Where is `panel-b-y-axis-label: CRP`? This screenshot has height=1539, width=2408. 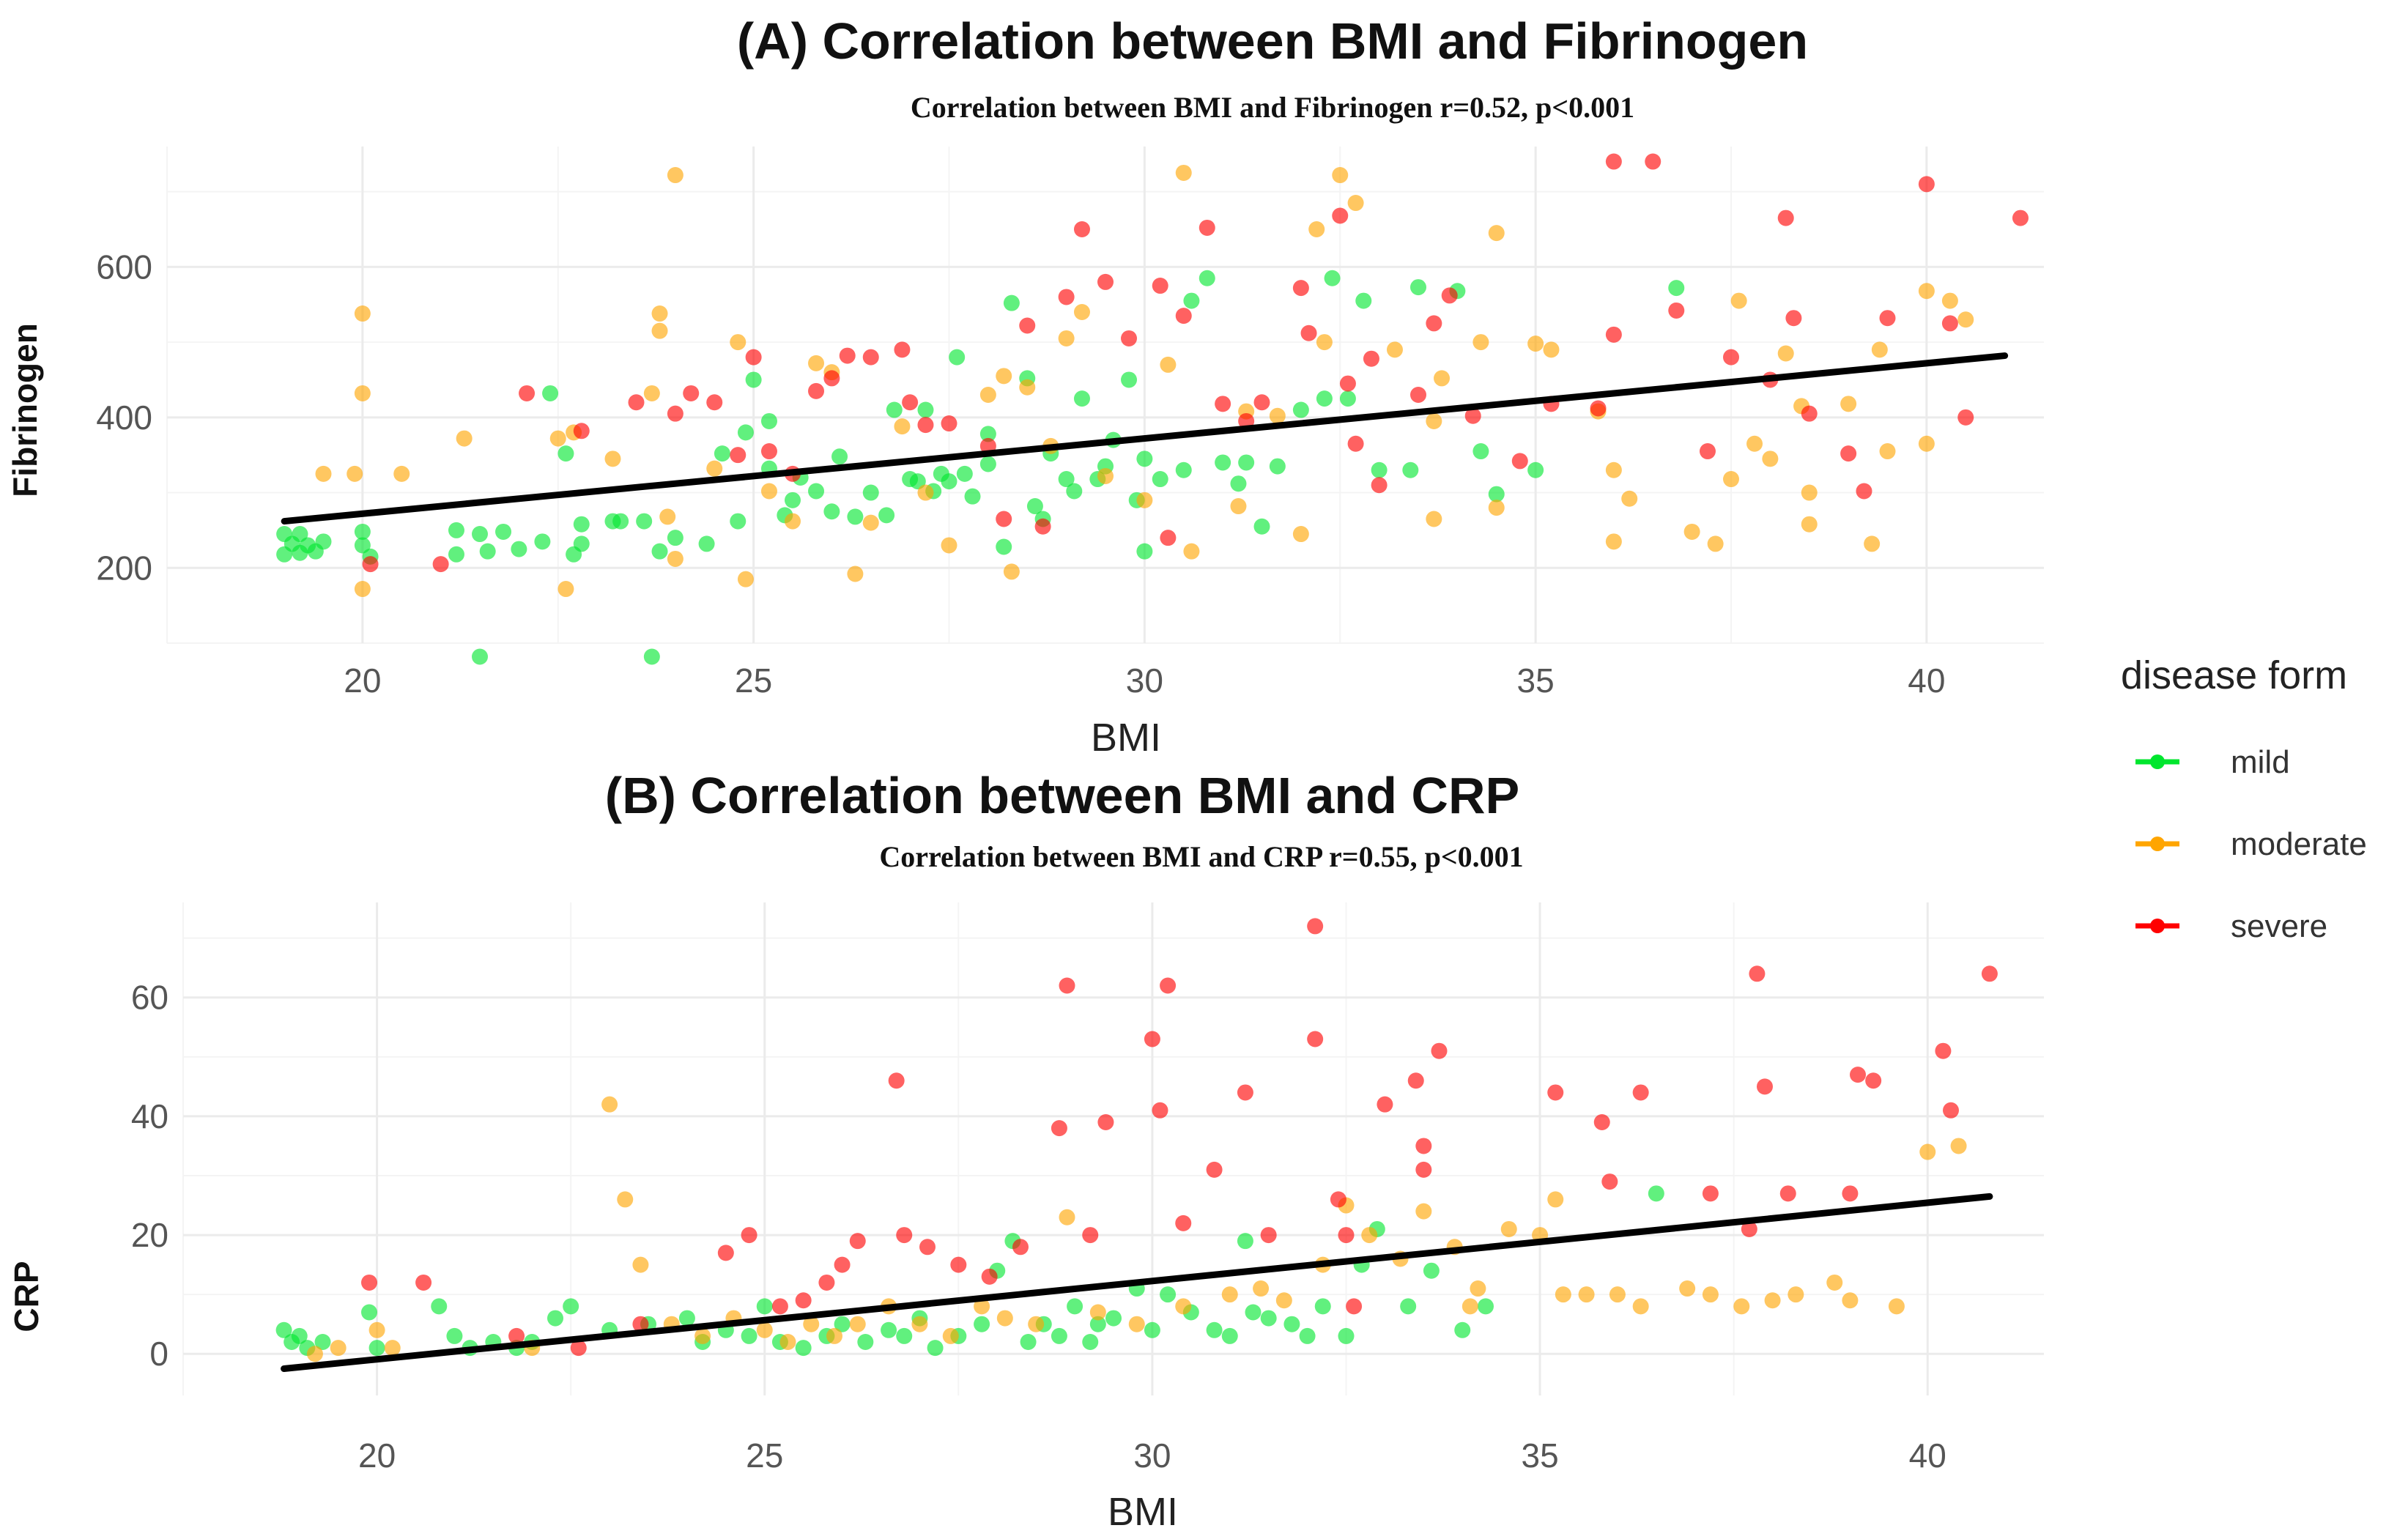 panel-b-y-axis-label: CRP is located at coordinates (26, 1296).